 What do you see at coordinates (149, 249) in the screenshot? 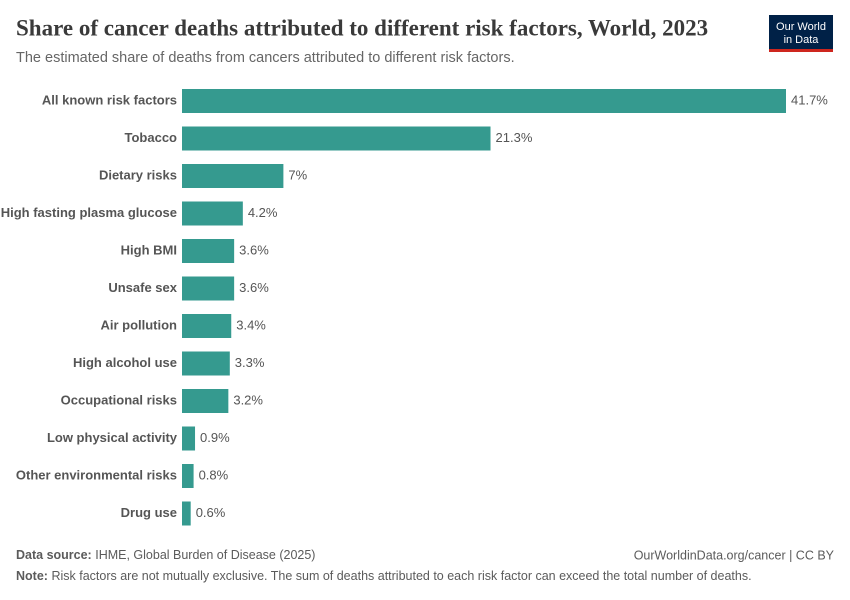
I see `category-label: High BMI` at bounding box center [149, 249].